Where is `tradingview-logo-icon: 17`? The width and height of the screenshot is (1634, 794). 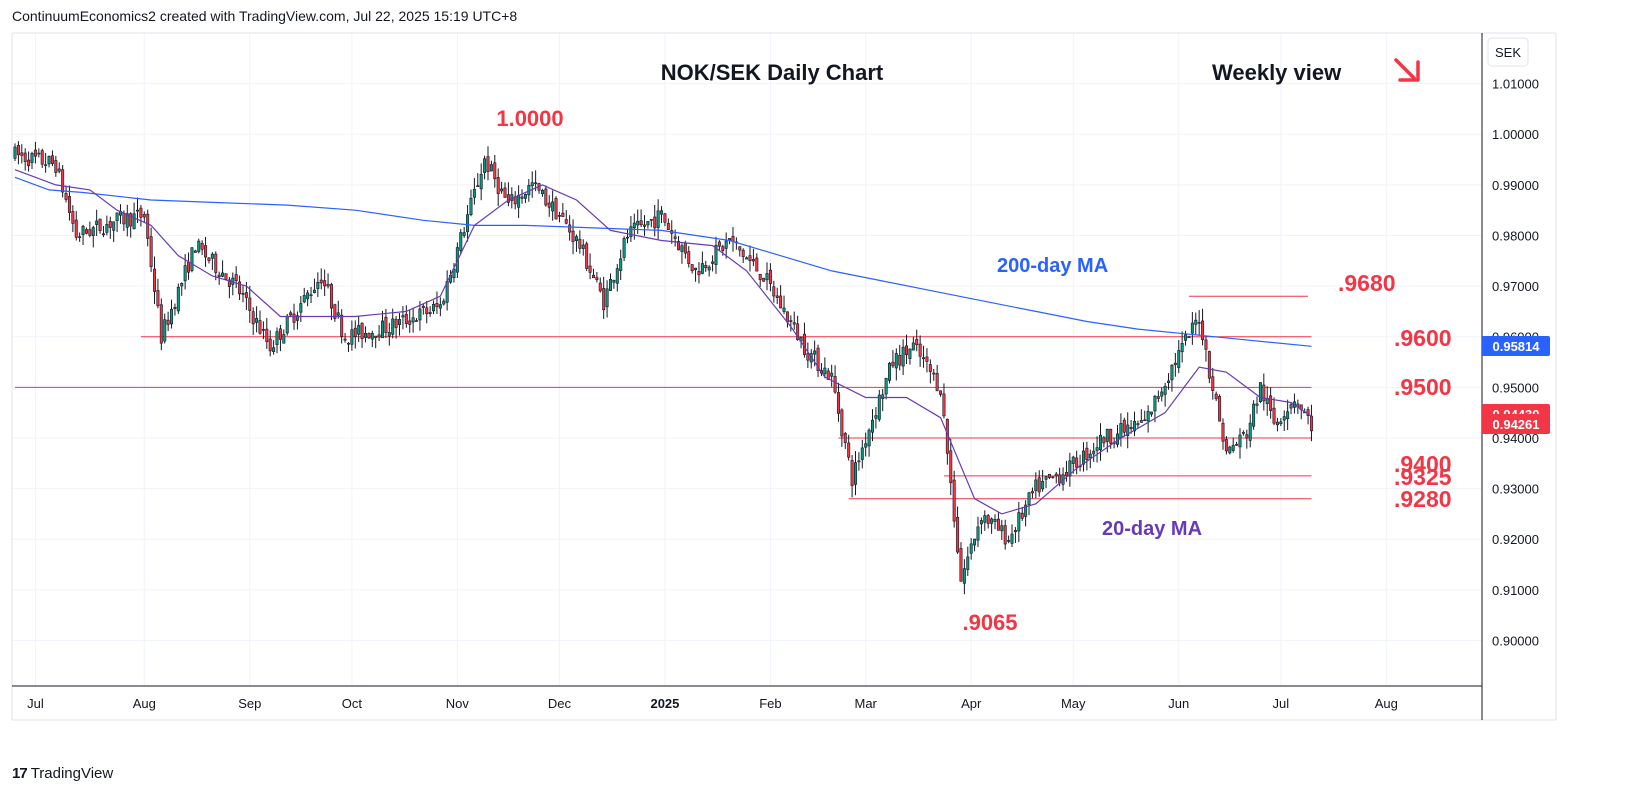
tradingview-logo-icon: 17 is located at coordinates (19, 773).